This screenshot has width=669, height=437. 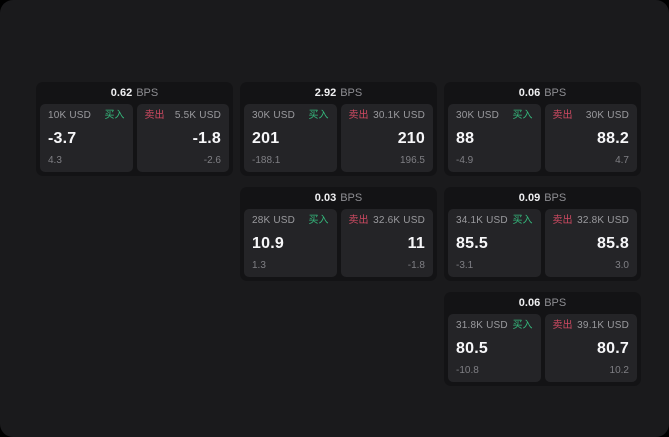 I want to click on sell-price: 88.2, so click(x=613, y=138).